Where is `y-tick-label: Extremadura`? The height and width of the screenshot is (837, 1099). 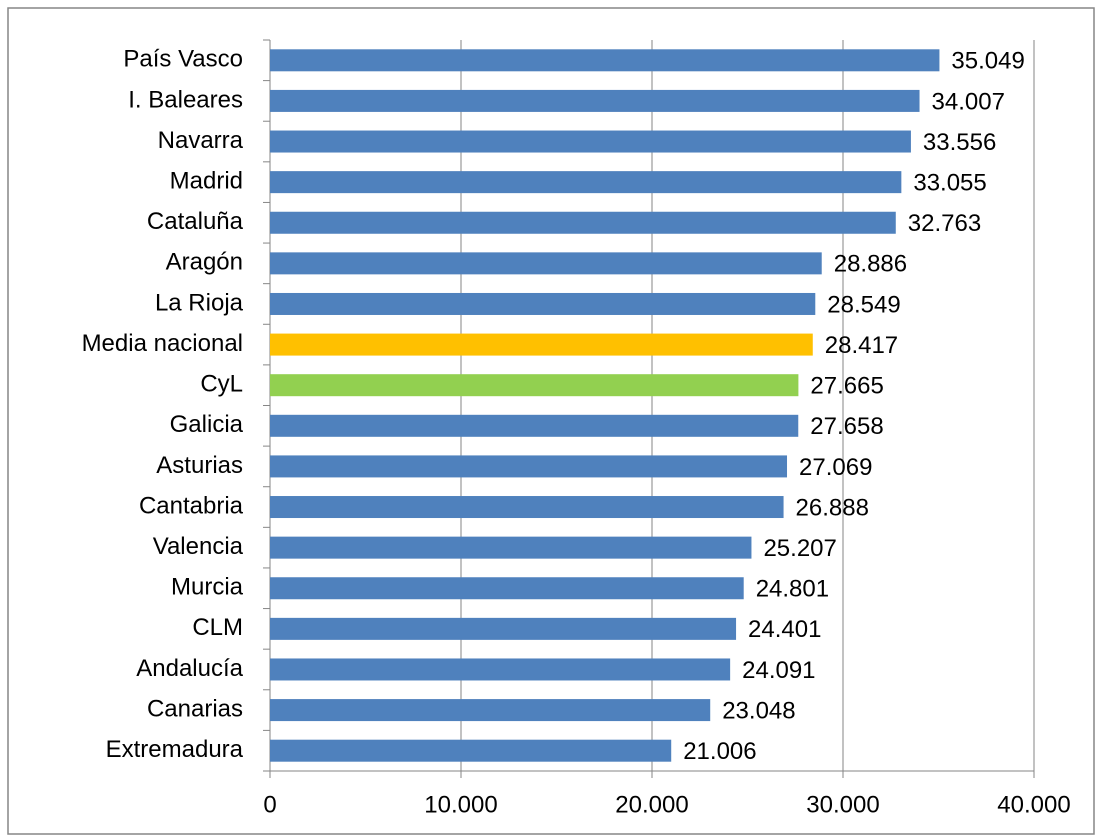 y-tick-label: Extremadura is located at coordinates (175, 749).